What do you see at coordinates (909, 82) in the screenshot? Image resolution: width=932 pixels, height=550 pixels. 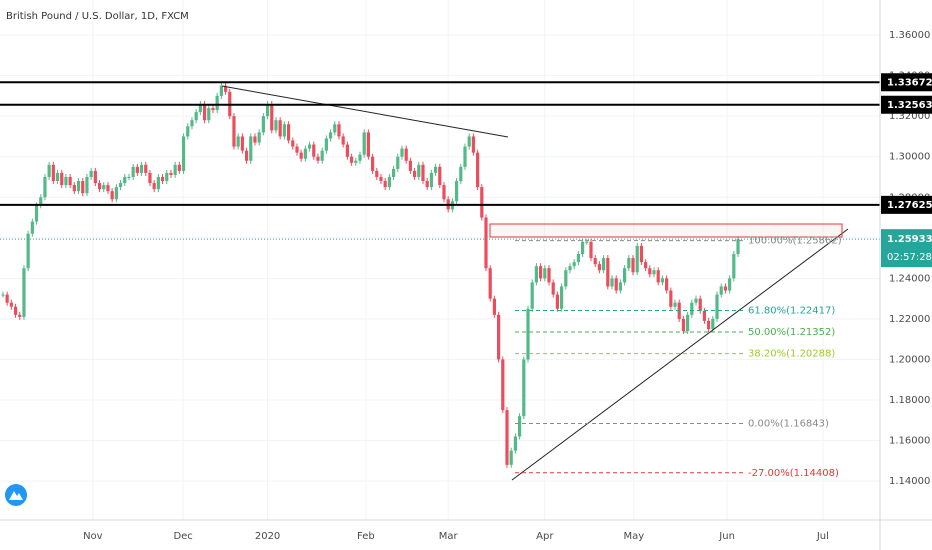 I see `level-label: 1.33672` at bounding box center [909, 82].